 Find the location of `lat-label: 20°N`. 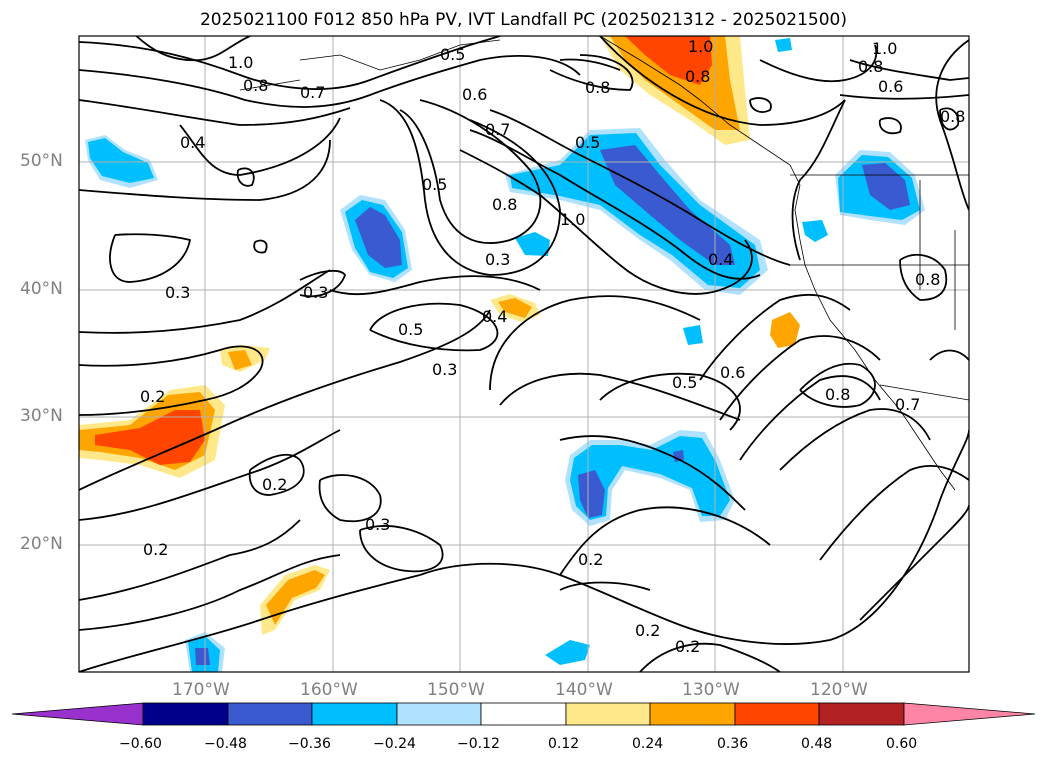

lat-label: 20°N is located at coordinates (41, 544).